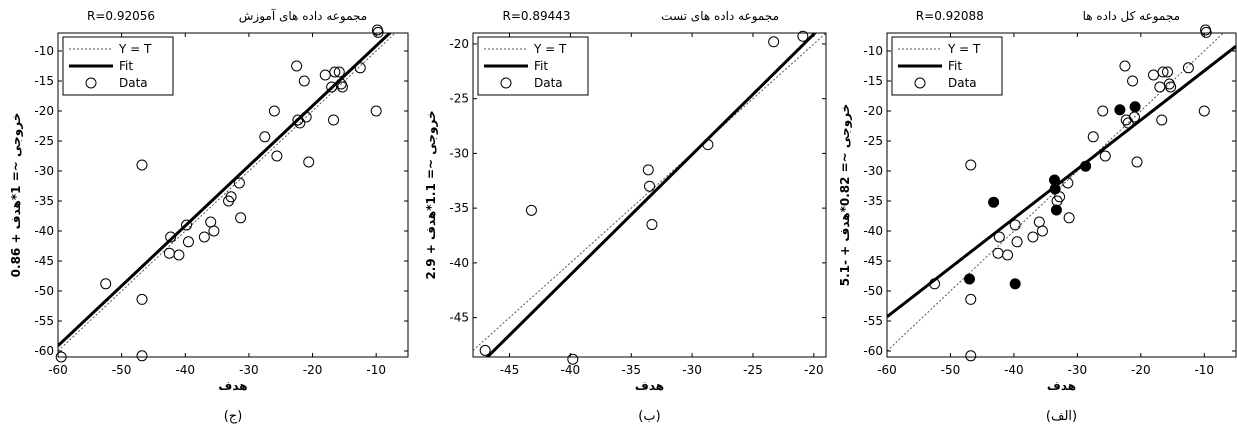 This screenshot has width=1237, height=434. I want to click on x-tick-label: -35, so click(631, 370).